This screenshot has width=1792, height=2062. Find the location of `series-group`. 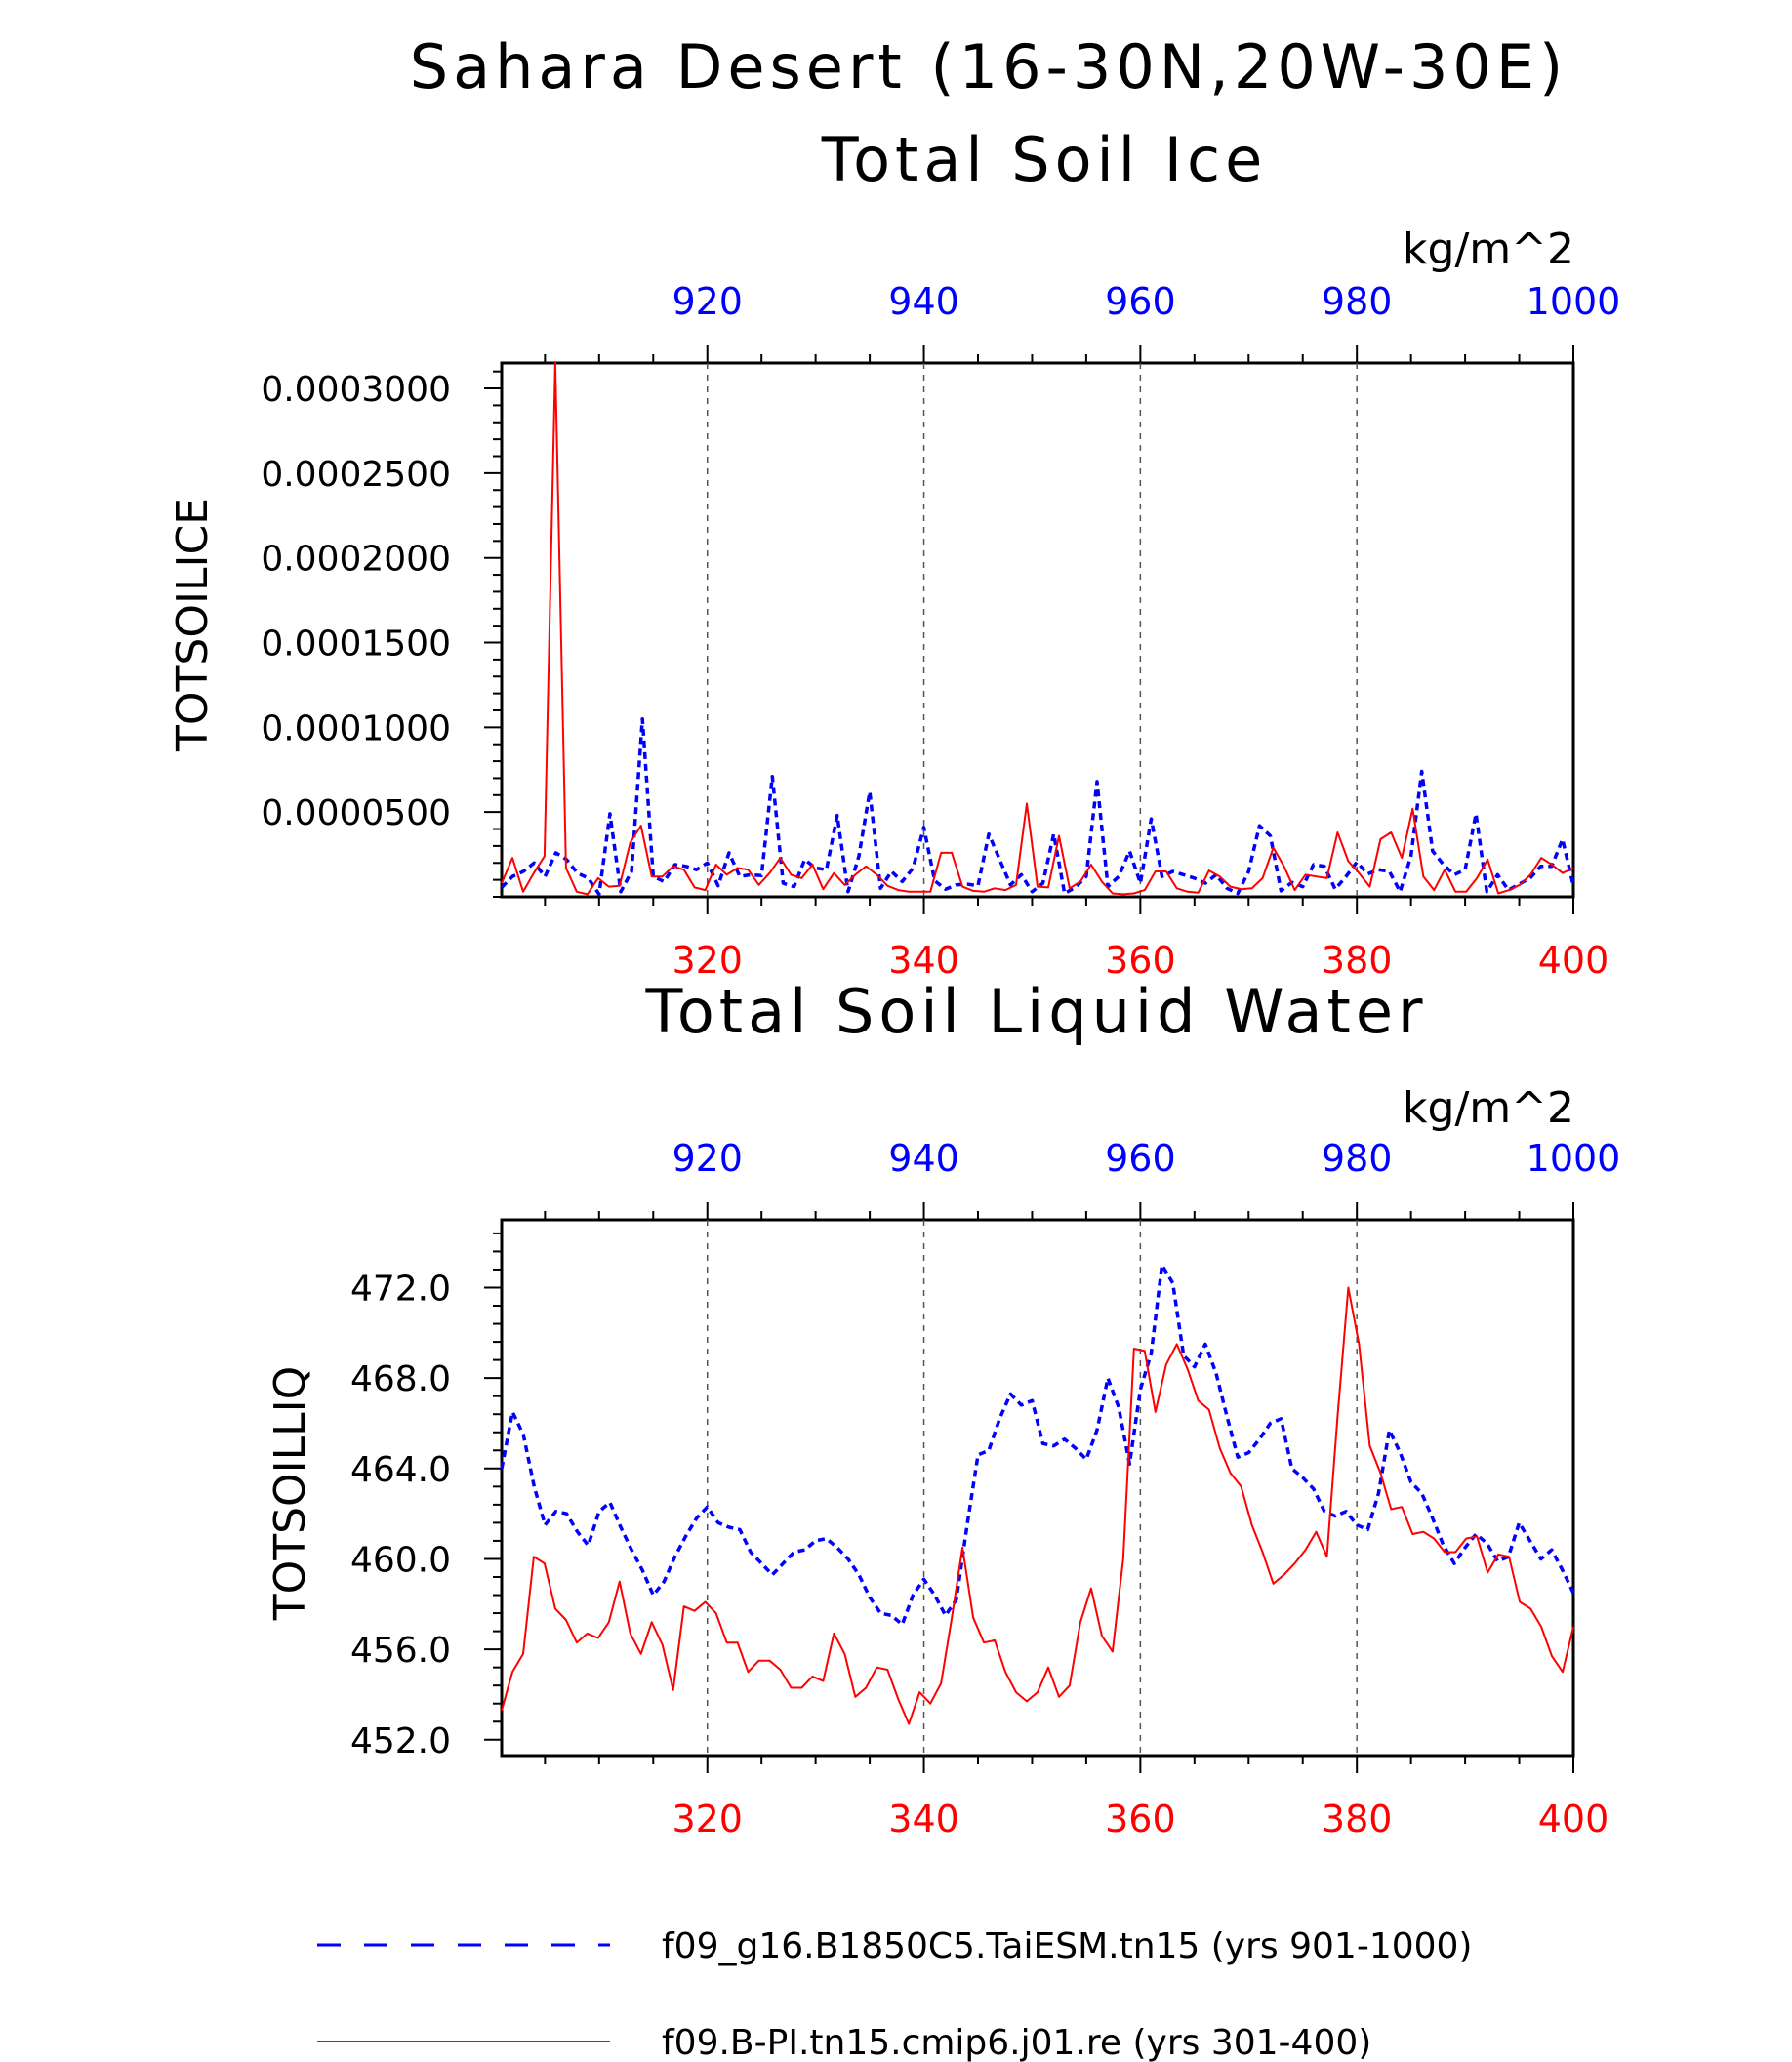

series-group is located at coordinates (1037, 1494).